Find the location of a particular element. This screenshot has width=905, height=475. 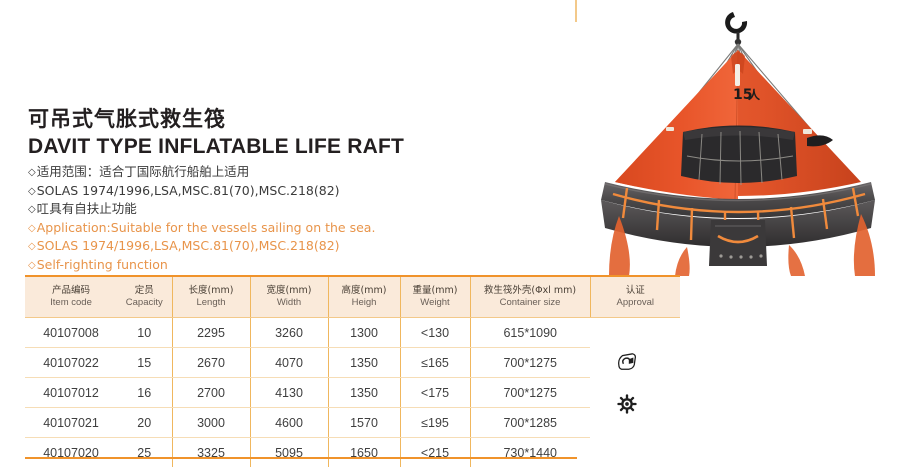

table-row: 40107021 20 3000 4600 1570 ≤195 700*1285 is located at coordinates (352, 422).